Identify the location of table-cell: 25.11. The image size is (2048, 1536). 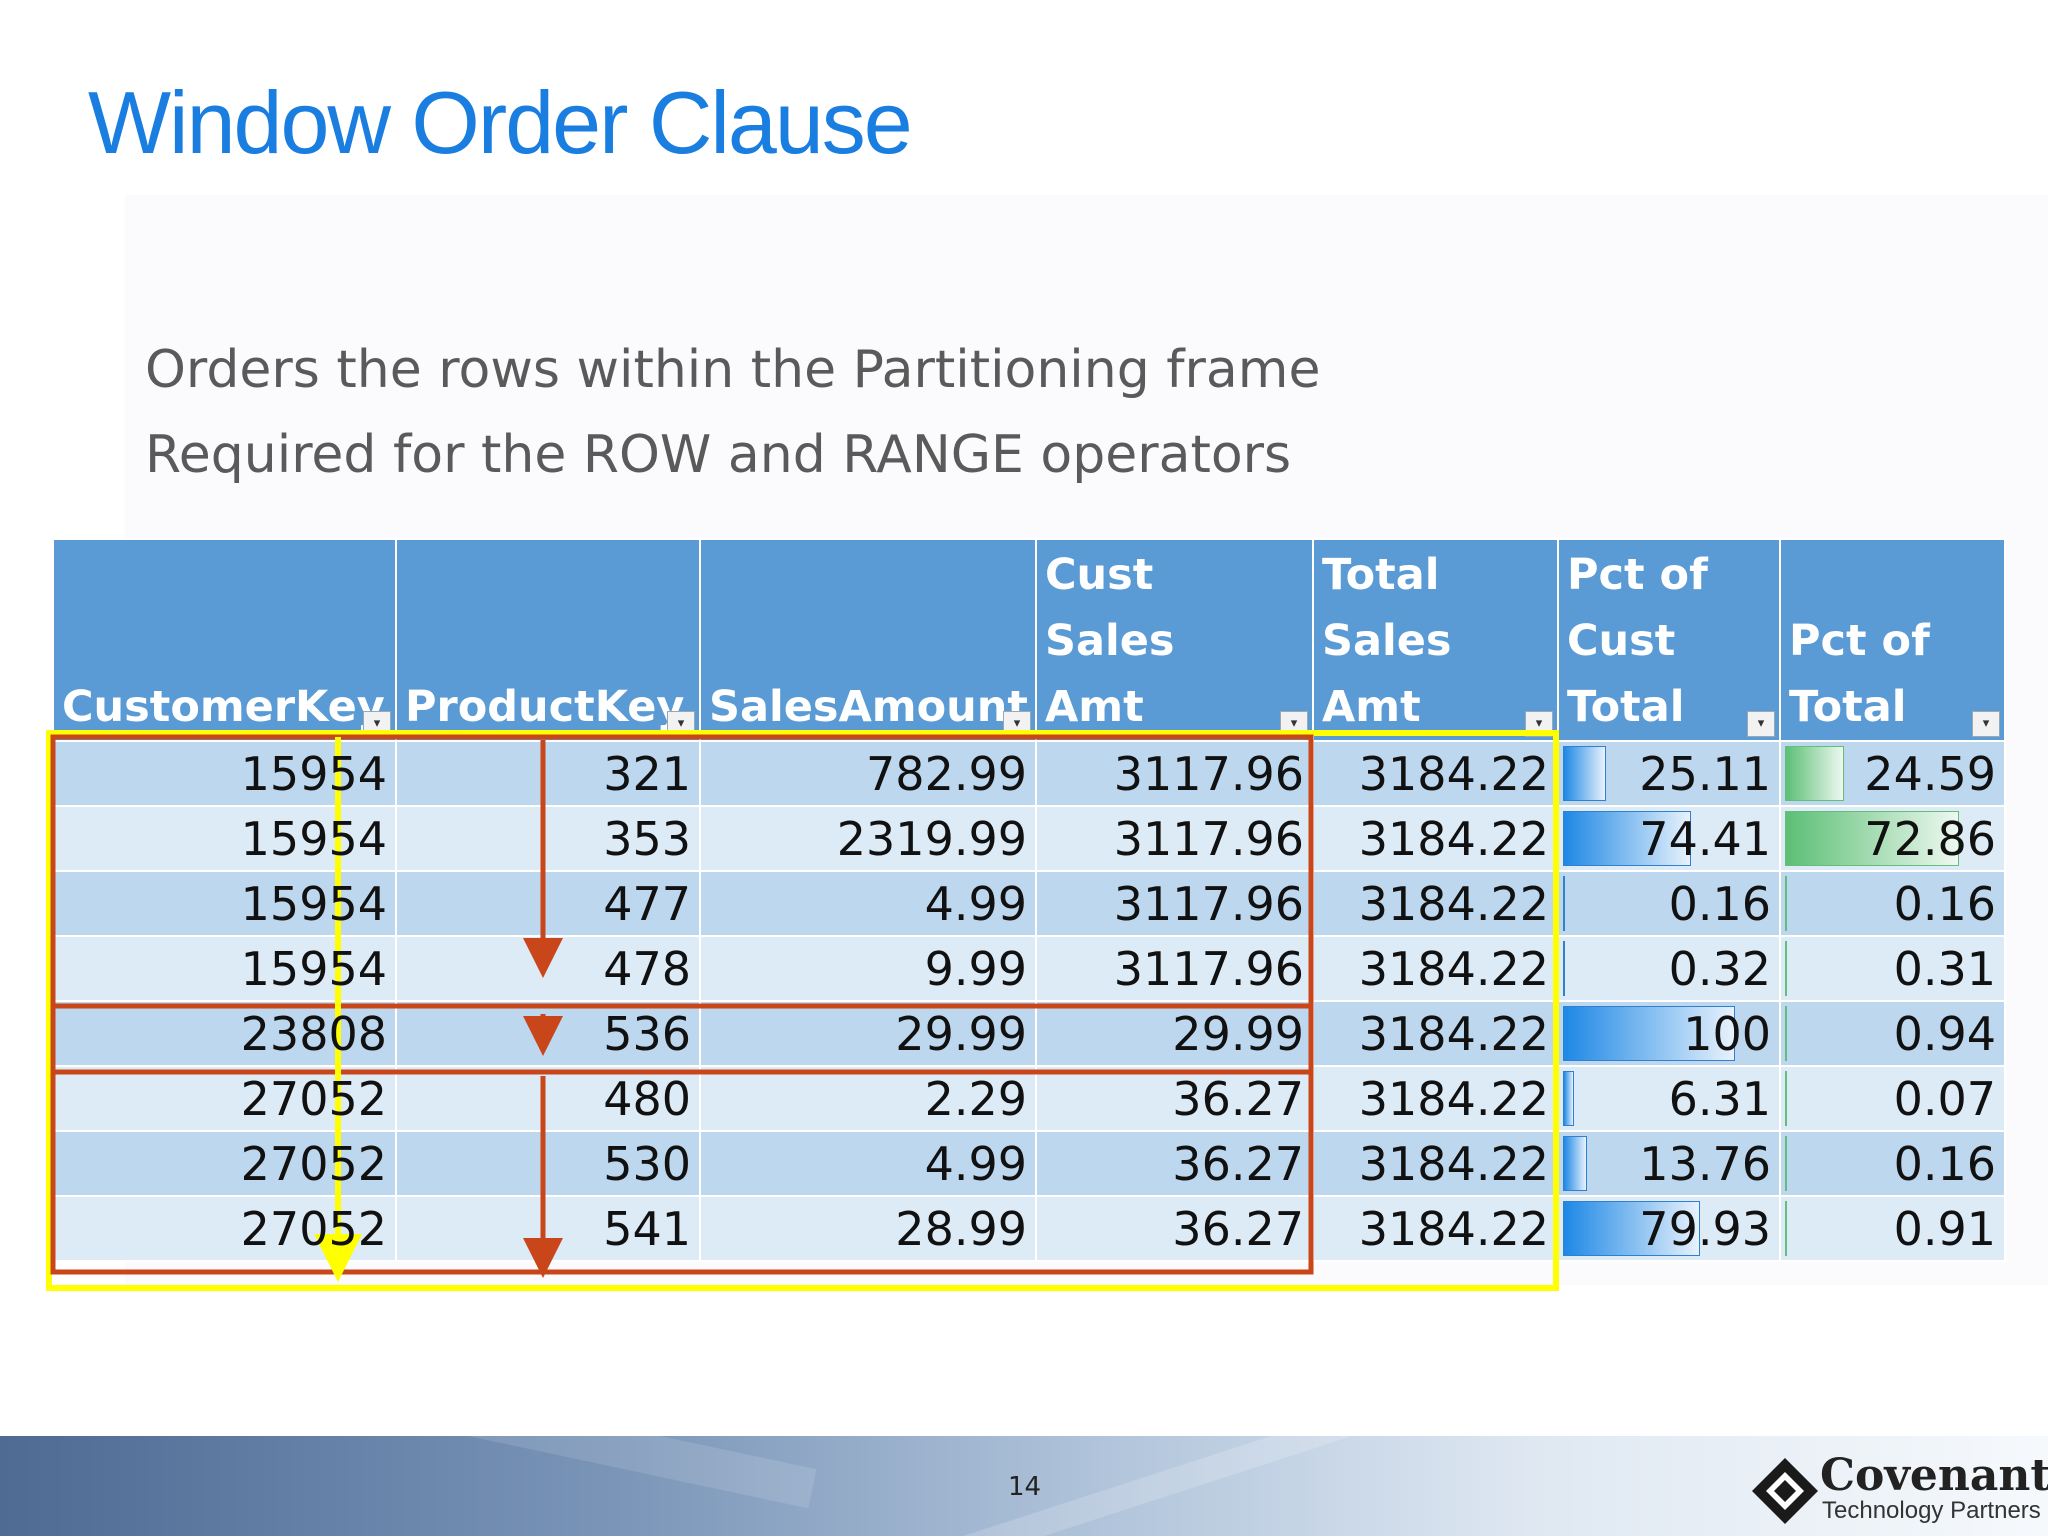
(1669, 773).